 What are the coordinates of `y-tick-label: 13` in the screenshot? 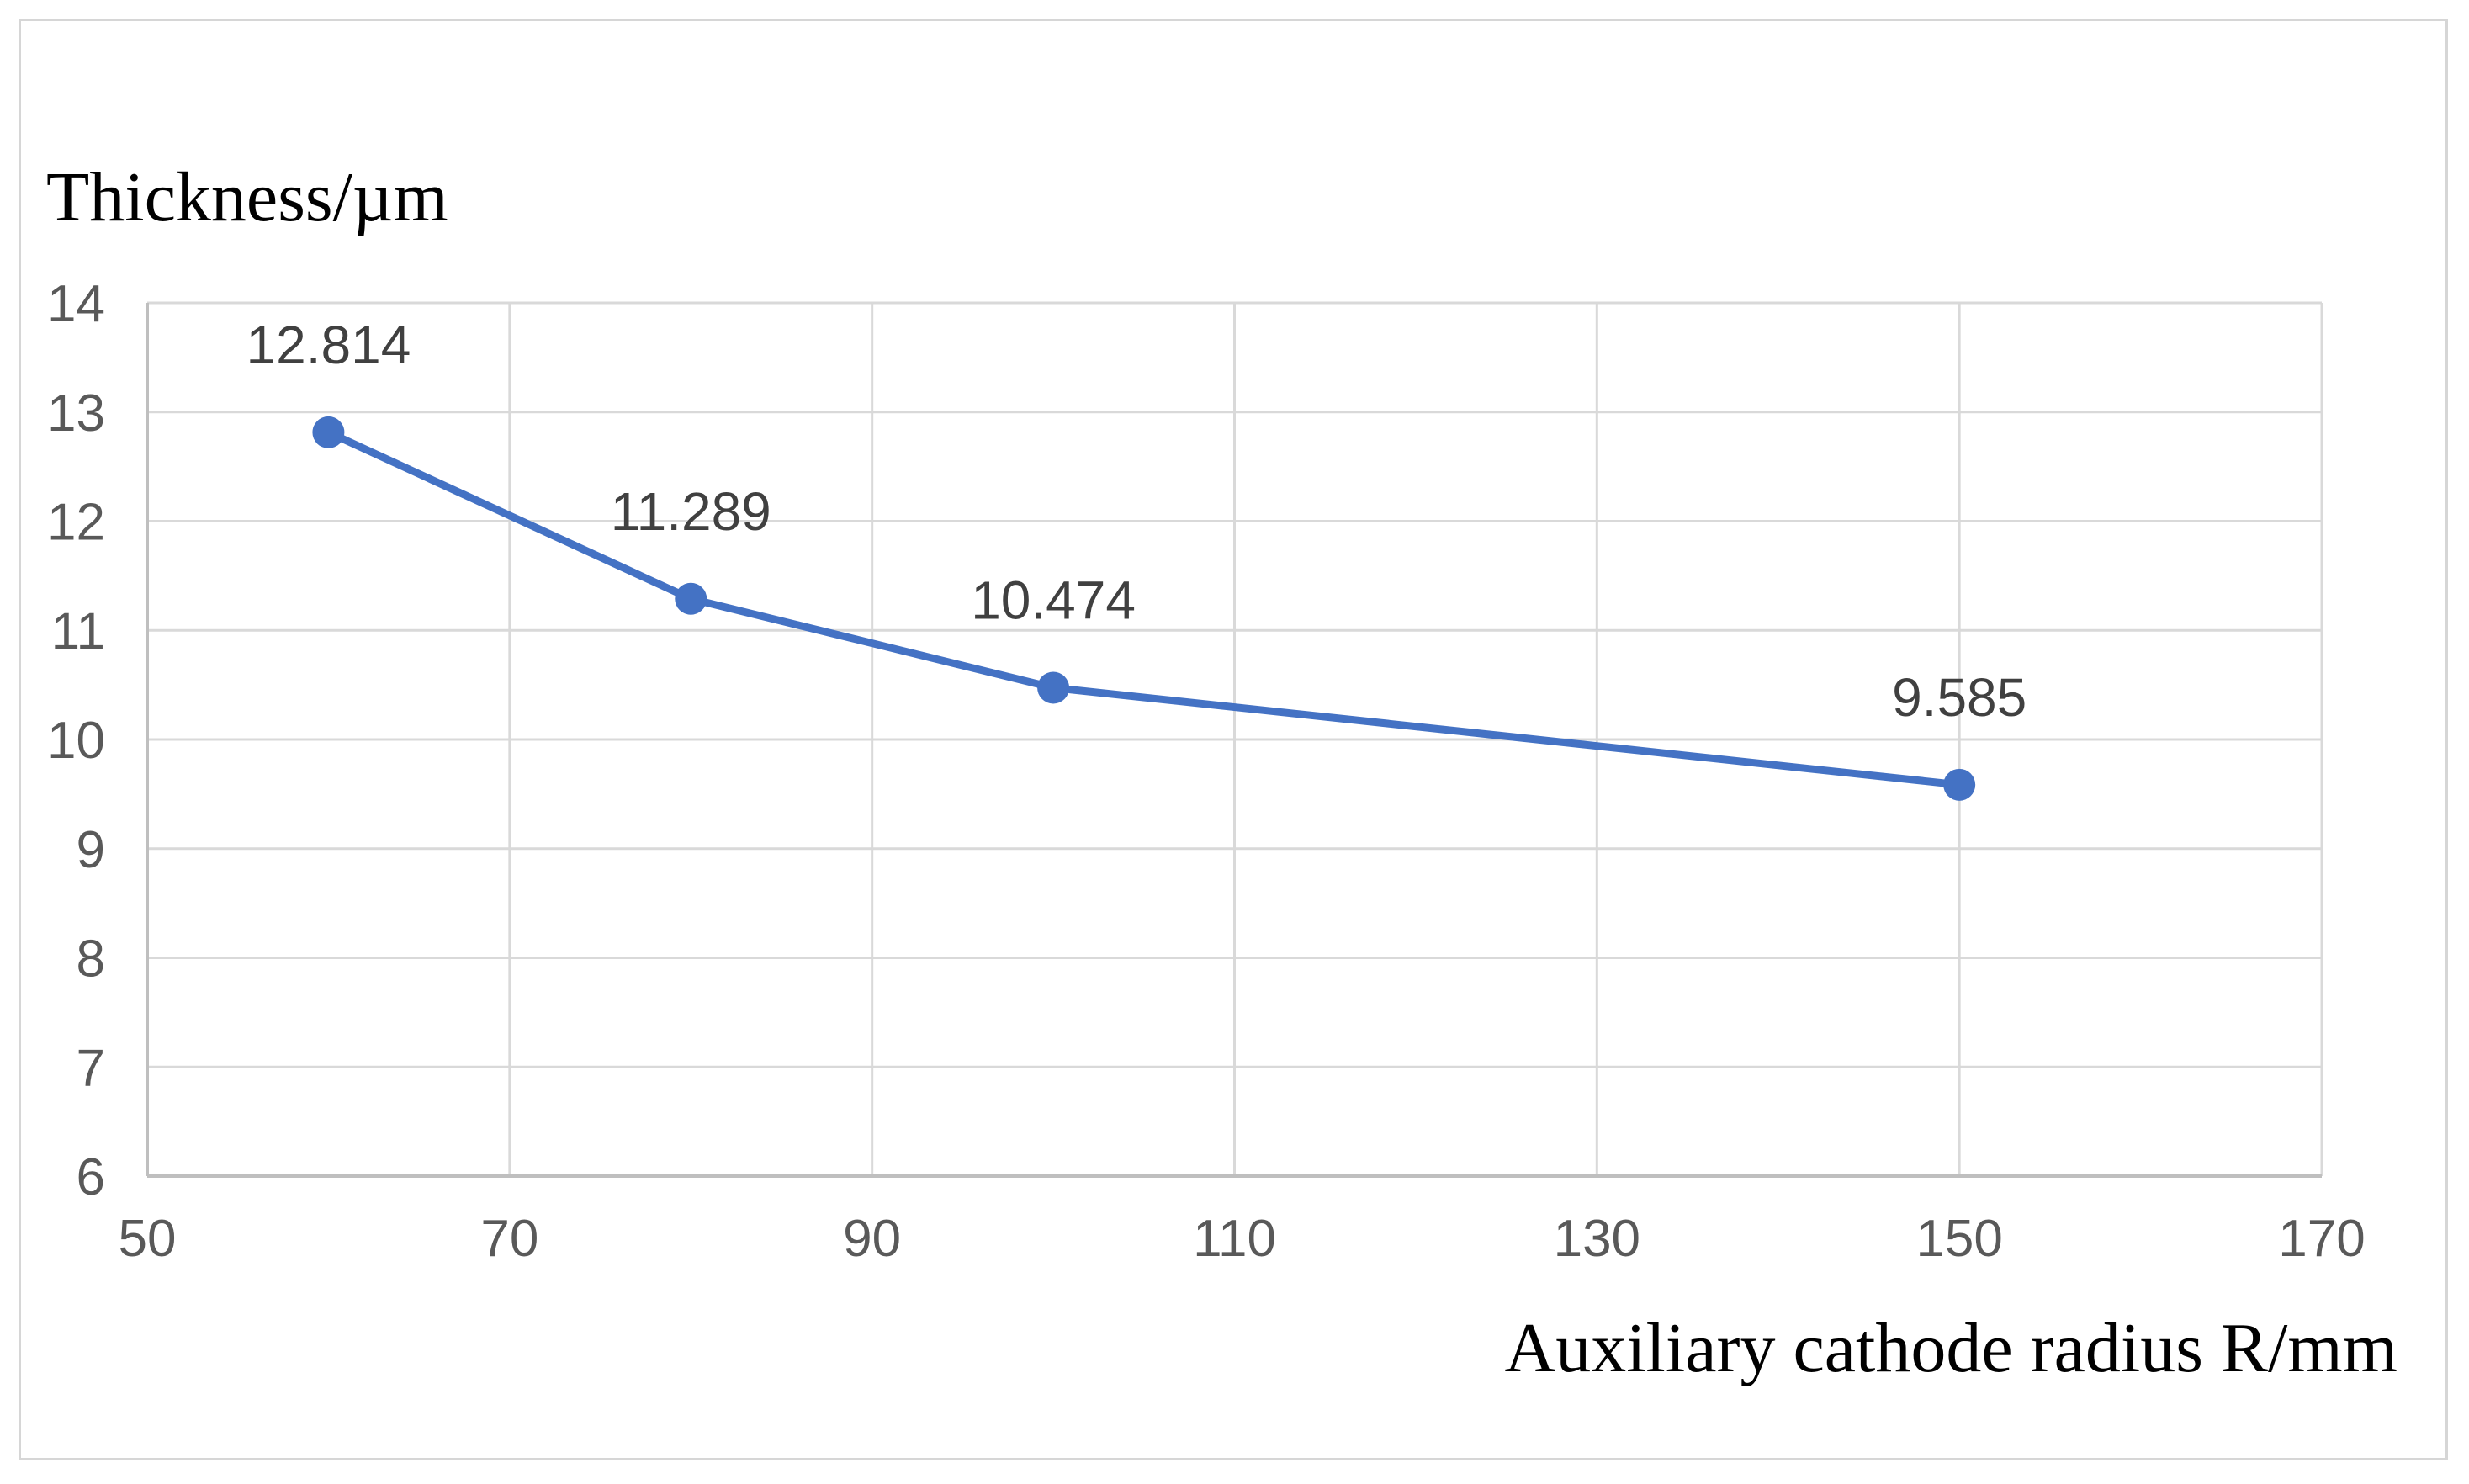 It's located at (76, 413).